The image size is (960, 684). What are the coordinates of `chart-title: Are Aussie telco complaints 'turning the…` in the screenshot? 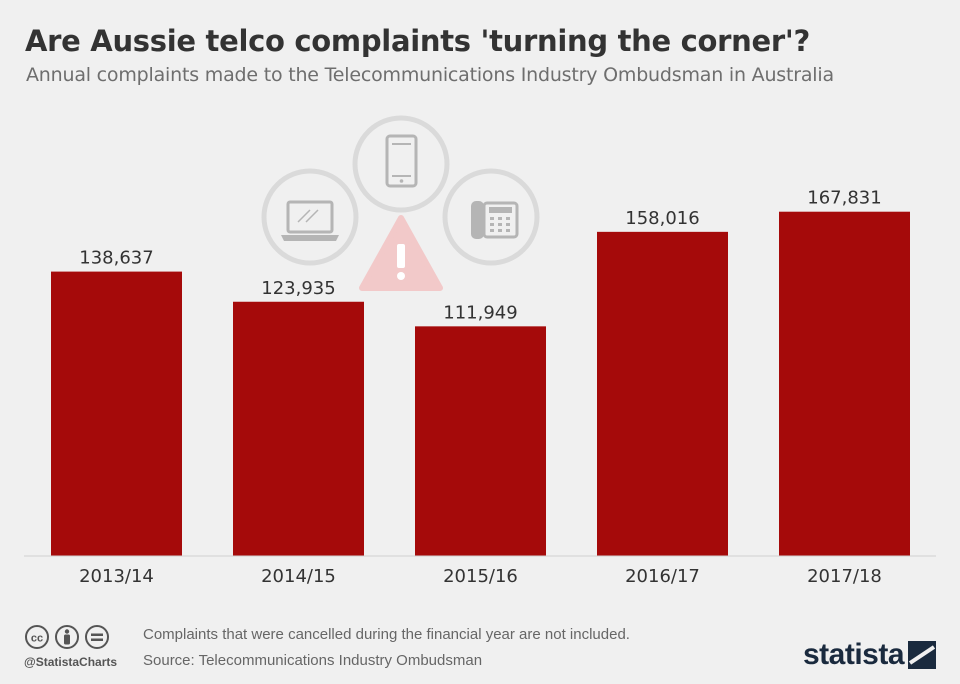 It's located at (417, 41).